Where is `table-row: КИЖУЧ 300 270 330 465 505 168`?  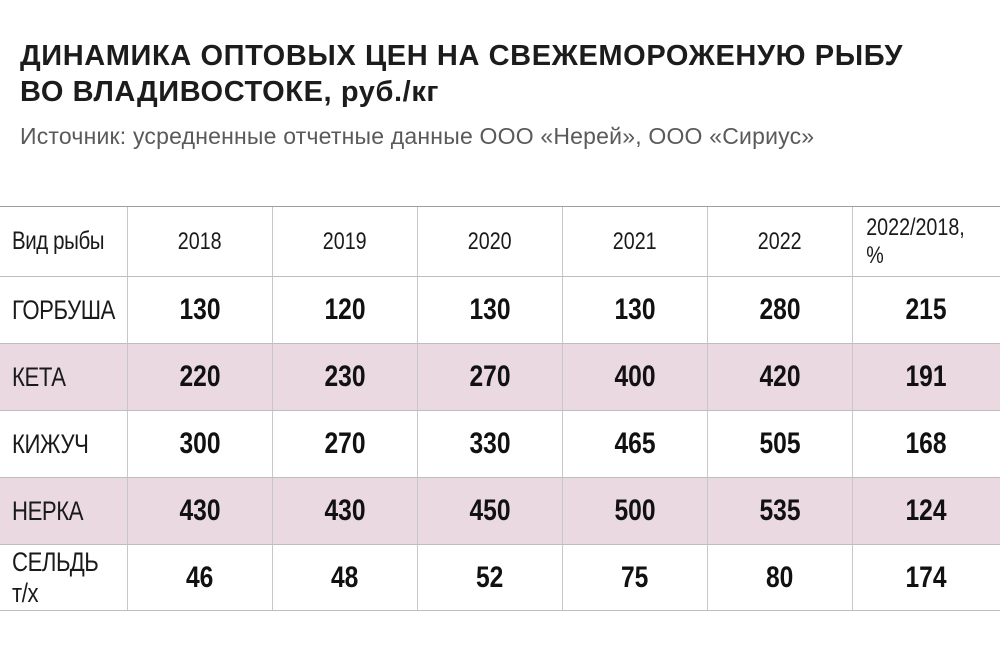
table-row: КИЖУЧ 300 270 330 465 505 168 is located at coordinates (500, 443).